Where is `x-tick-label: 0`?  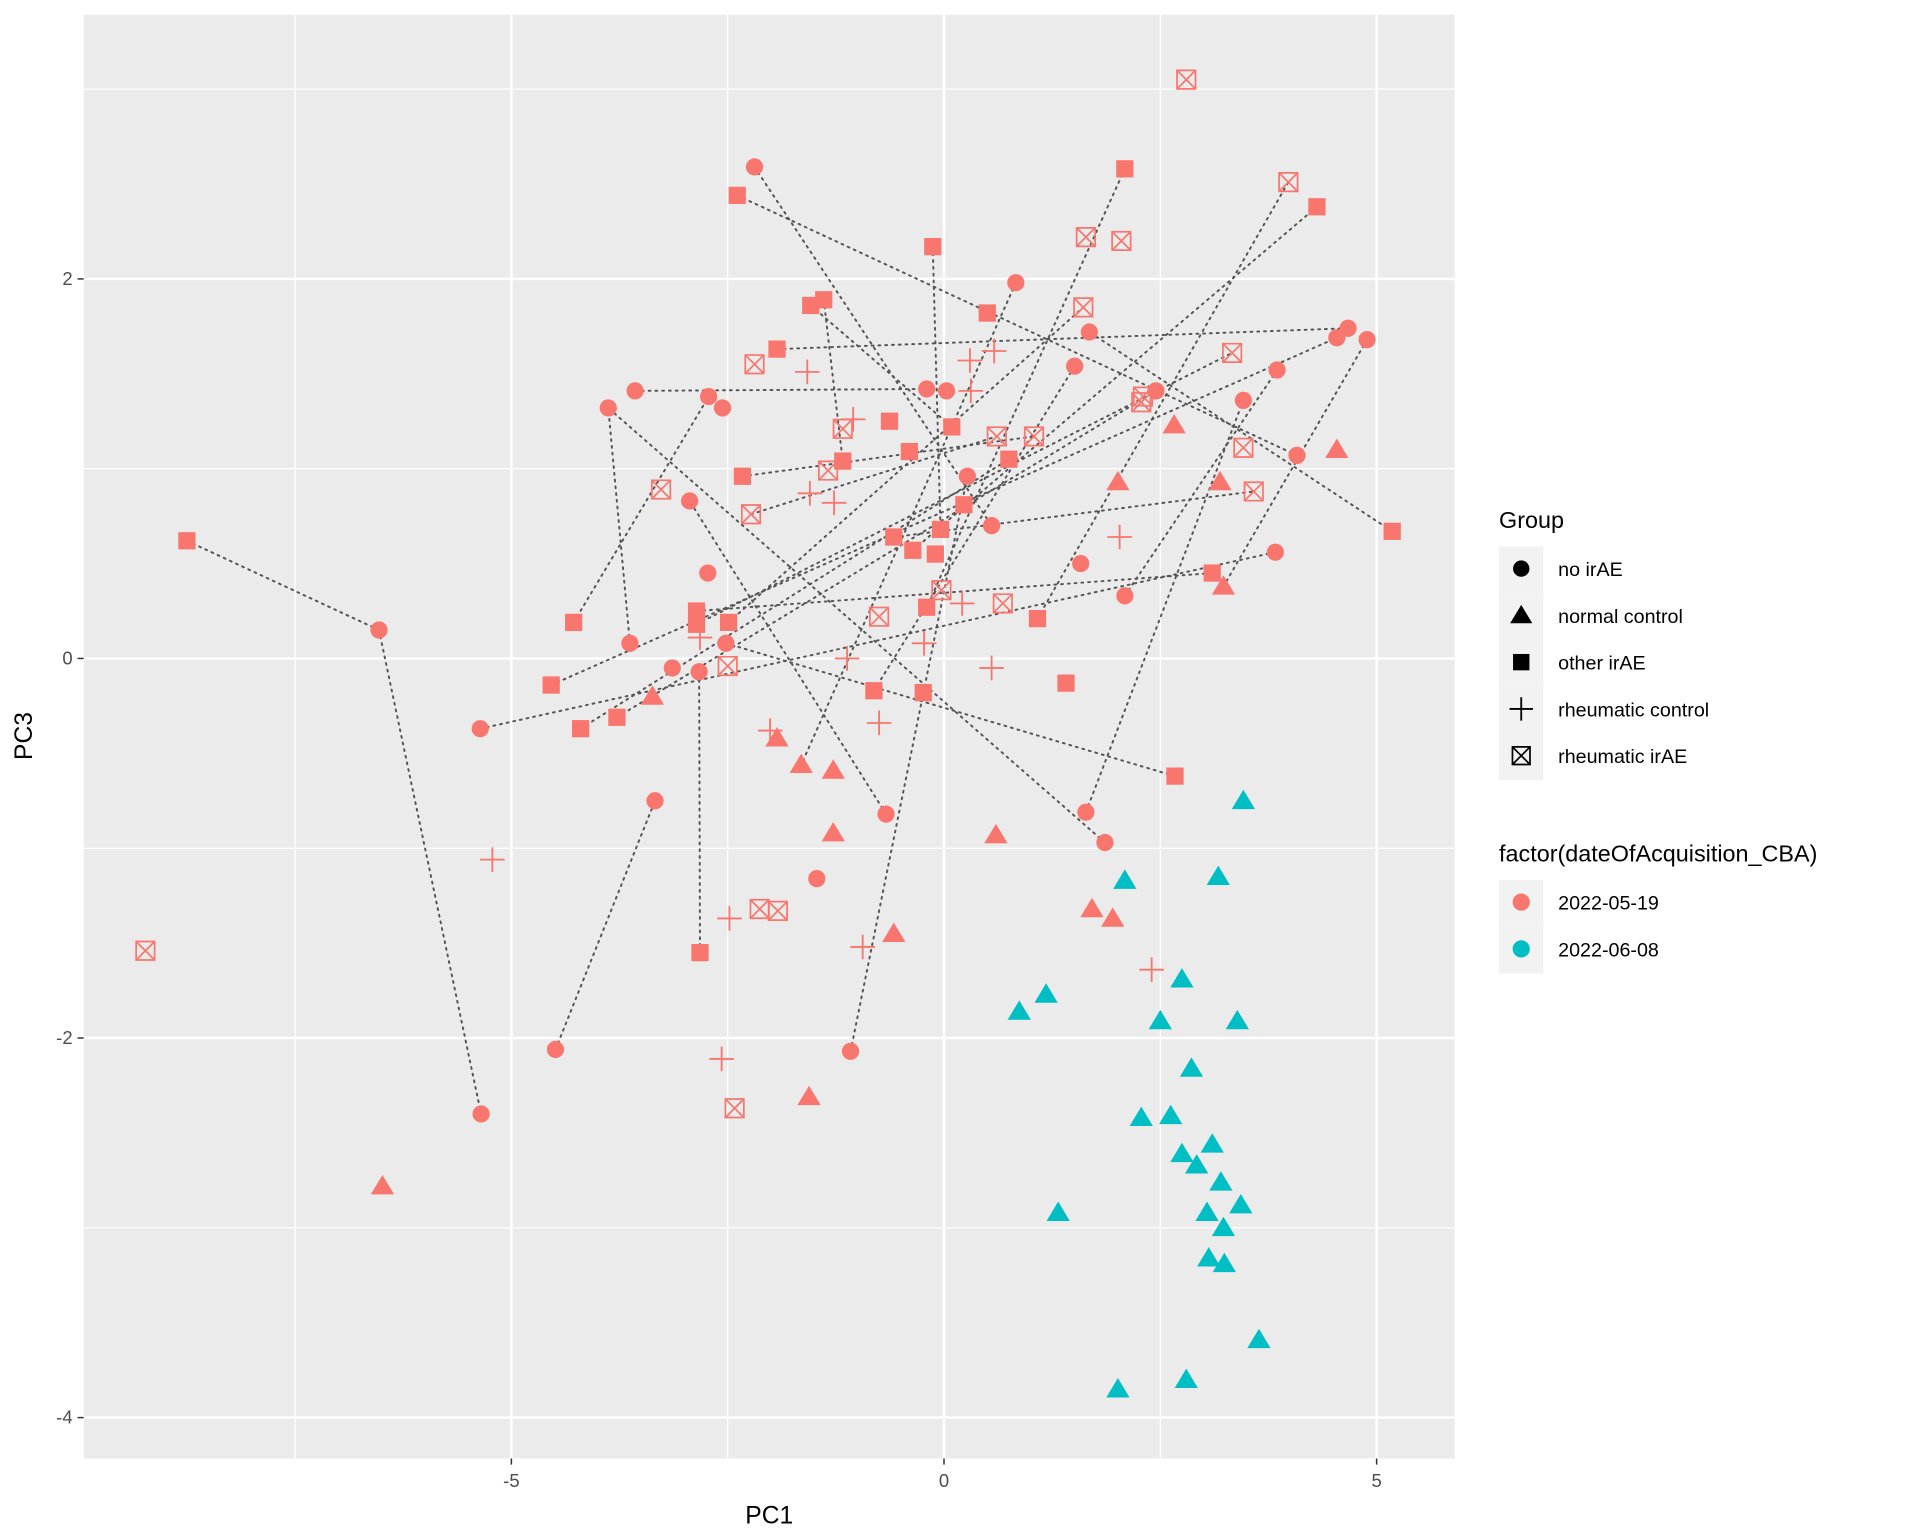 x-tick-label: 0 is located at coordinates (944, 1480).